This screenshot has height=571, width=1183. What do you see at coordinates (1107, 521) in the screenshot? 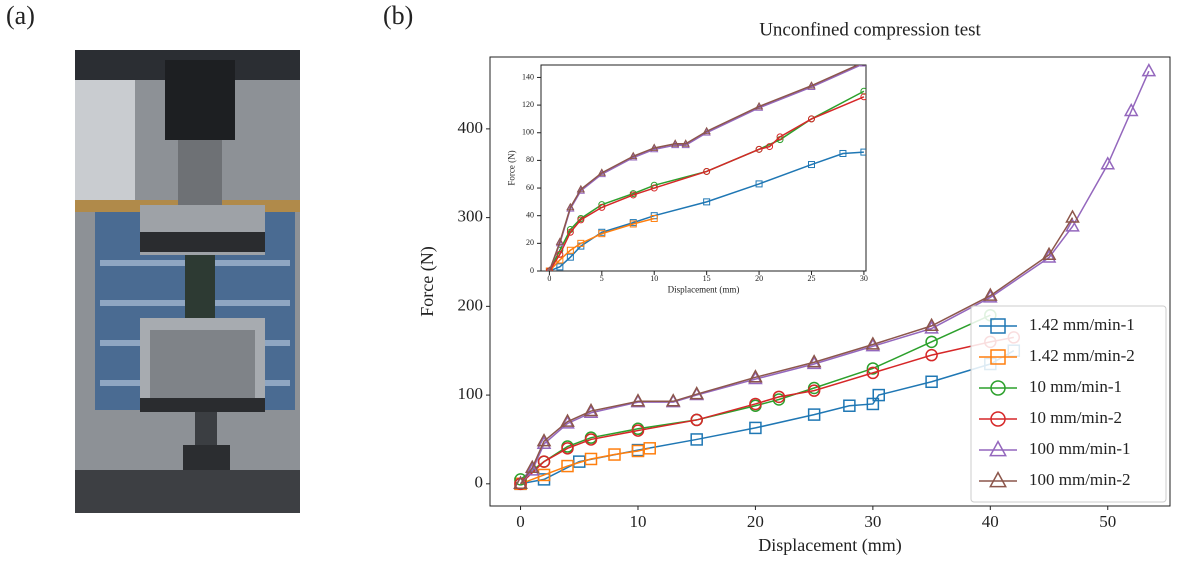
I see `x-tick-label: 50` at bounding box center [1107, 521].